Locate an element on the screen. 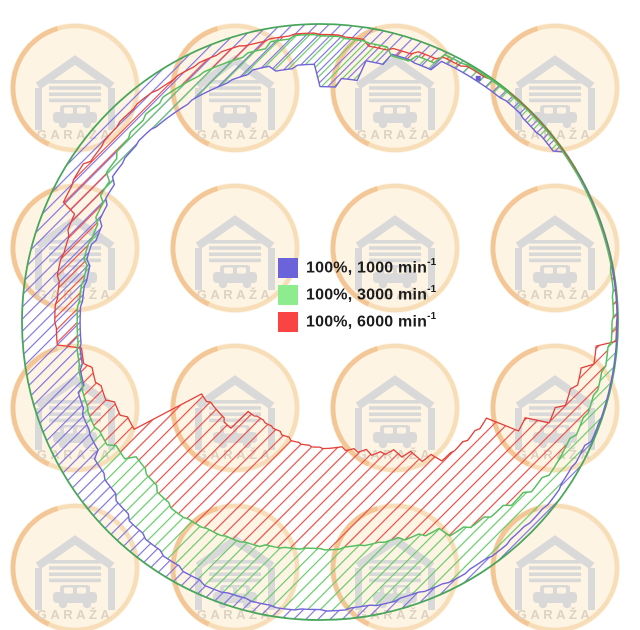  legend-row-6000rpm: 100%, 6000 min-1 is located at coordinates (357, 321).